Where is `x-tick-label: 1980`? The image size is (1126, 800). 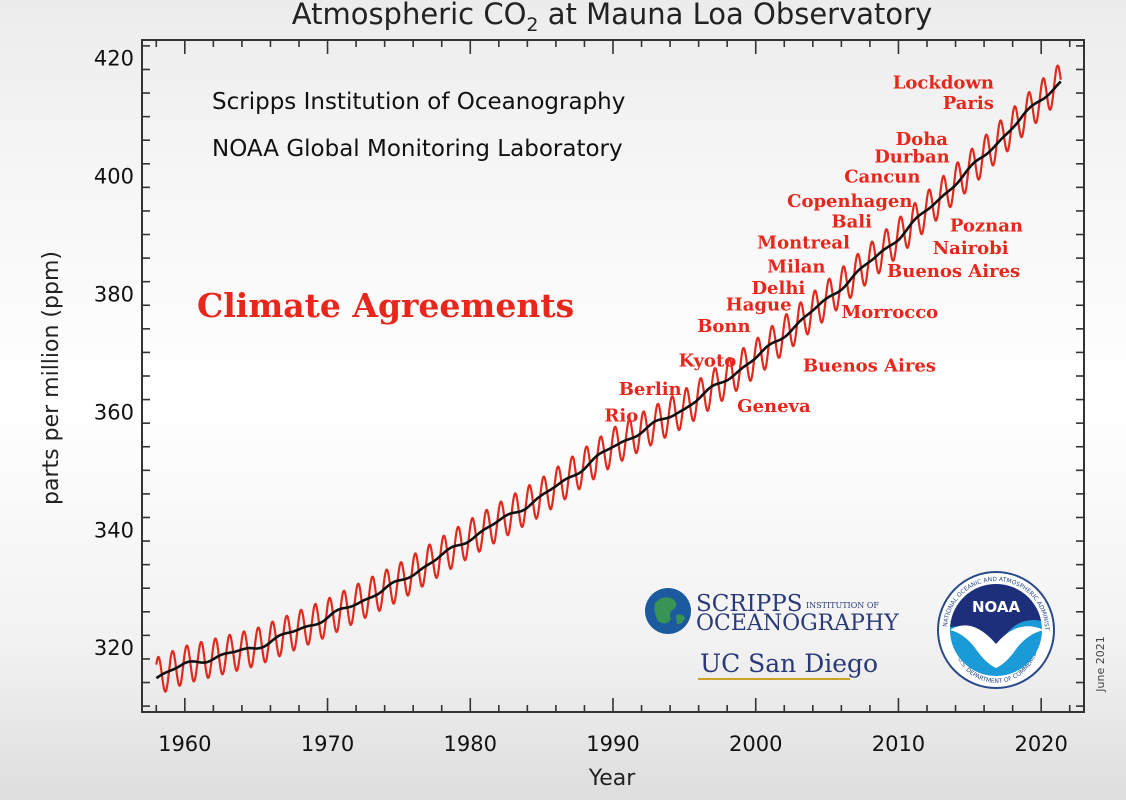
x-tick-label: 1980 is located at coordinates (470, 744).